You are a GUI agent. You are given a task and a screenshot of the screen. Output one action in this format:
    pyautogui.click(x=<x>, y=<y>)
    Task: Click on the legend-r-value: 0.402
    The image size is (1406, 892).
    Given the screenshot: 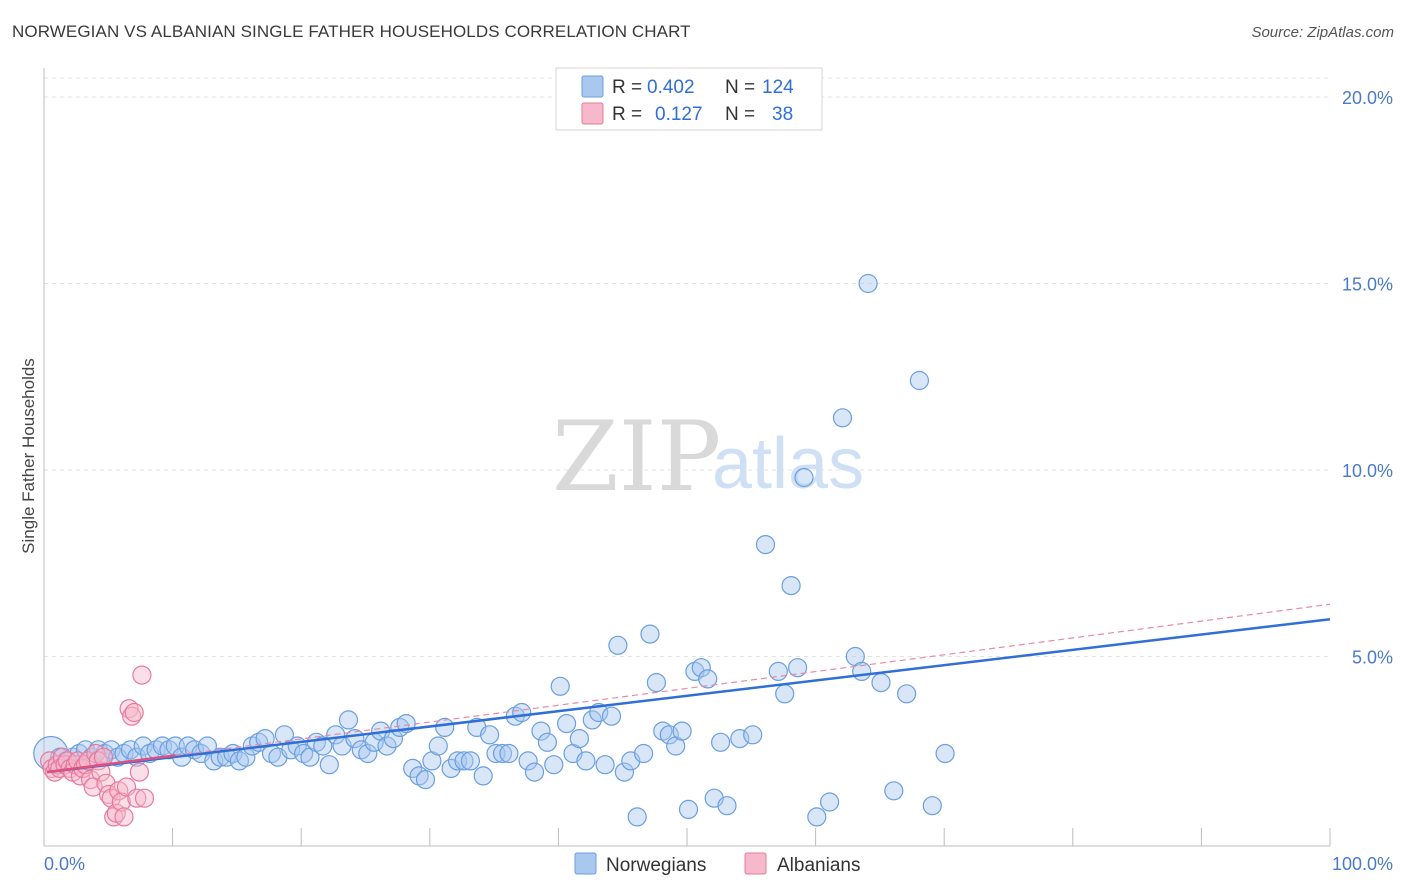 What is the action you would take?
    pyautogui.click(x=671, y=87)
    